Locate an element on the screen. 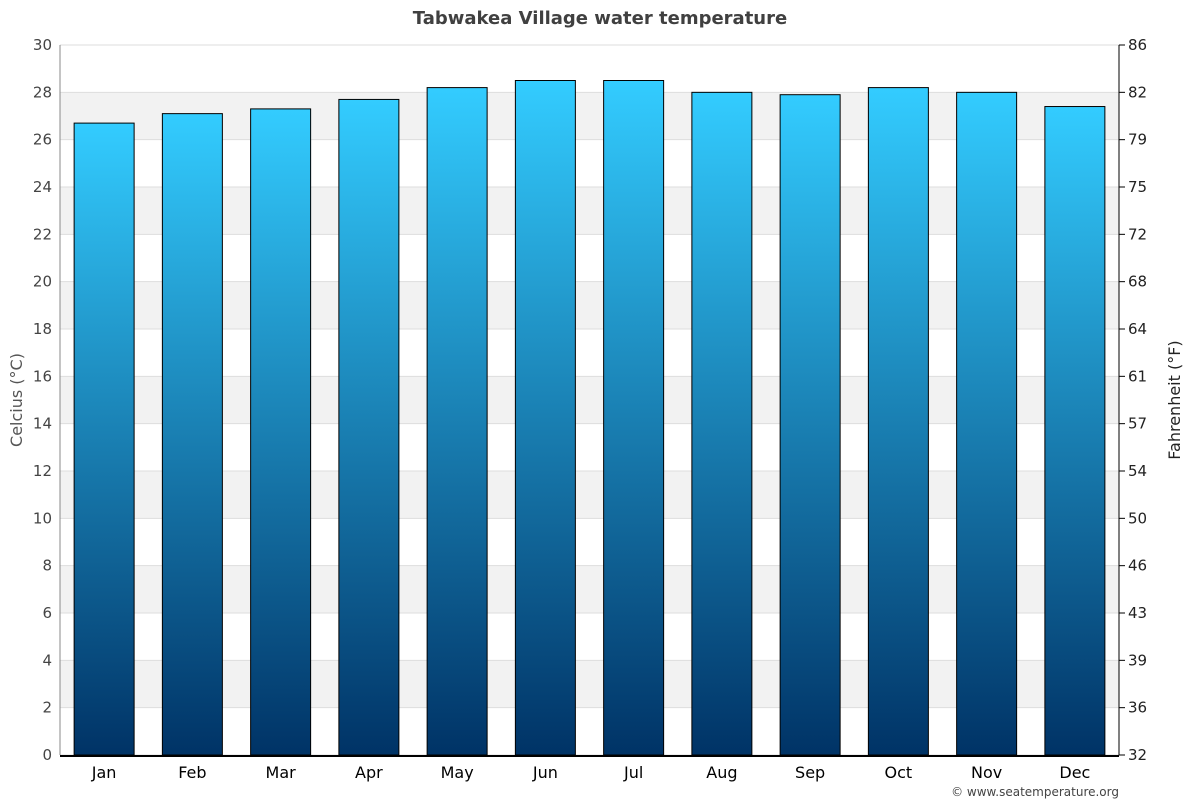 This screenshot has height=800, width=1200. y-tick-label: 28 is located at coordinates (42, 92).